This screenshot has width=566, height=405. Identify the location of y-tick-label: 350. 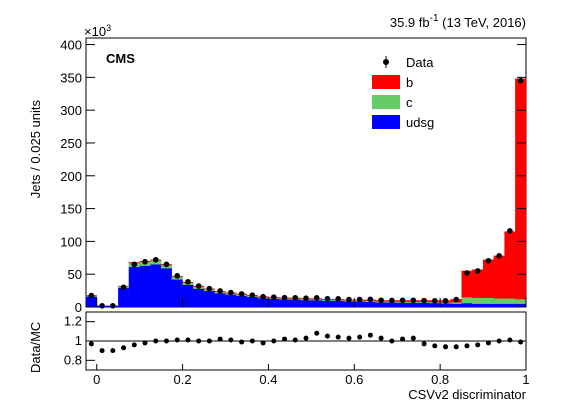
(71, 77).